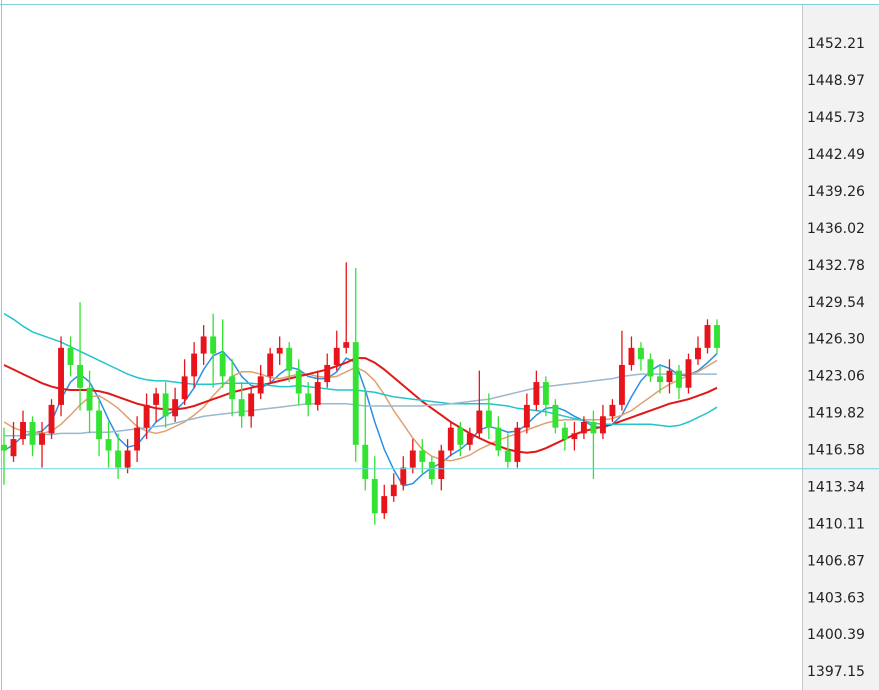  Describe the element at coordinates (836, 340) in the screenshot. I see `y-tick-label: 1426.30` at that location.